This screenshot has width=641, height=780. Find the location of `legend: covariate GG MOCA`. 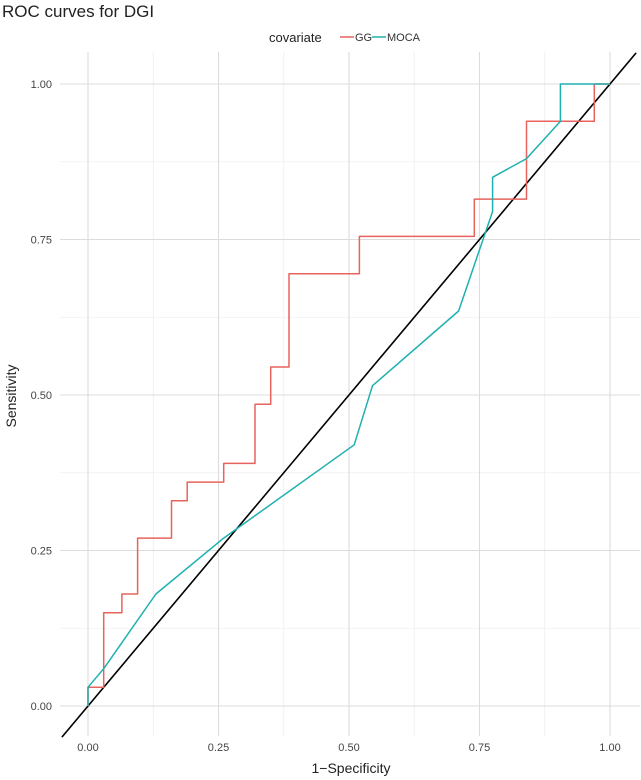

legend: covariate GG MOCA is located at coordinates (345, 37).